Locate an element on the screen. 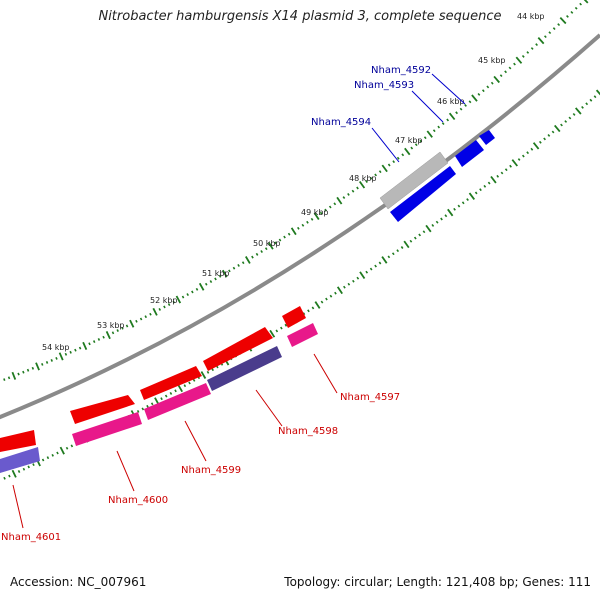  gene-label-nham-4598: Nham_4598 is located at coordinates (308, 431).